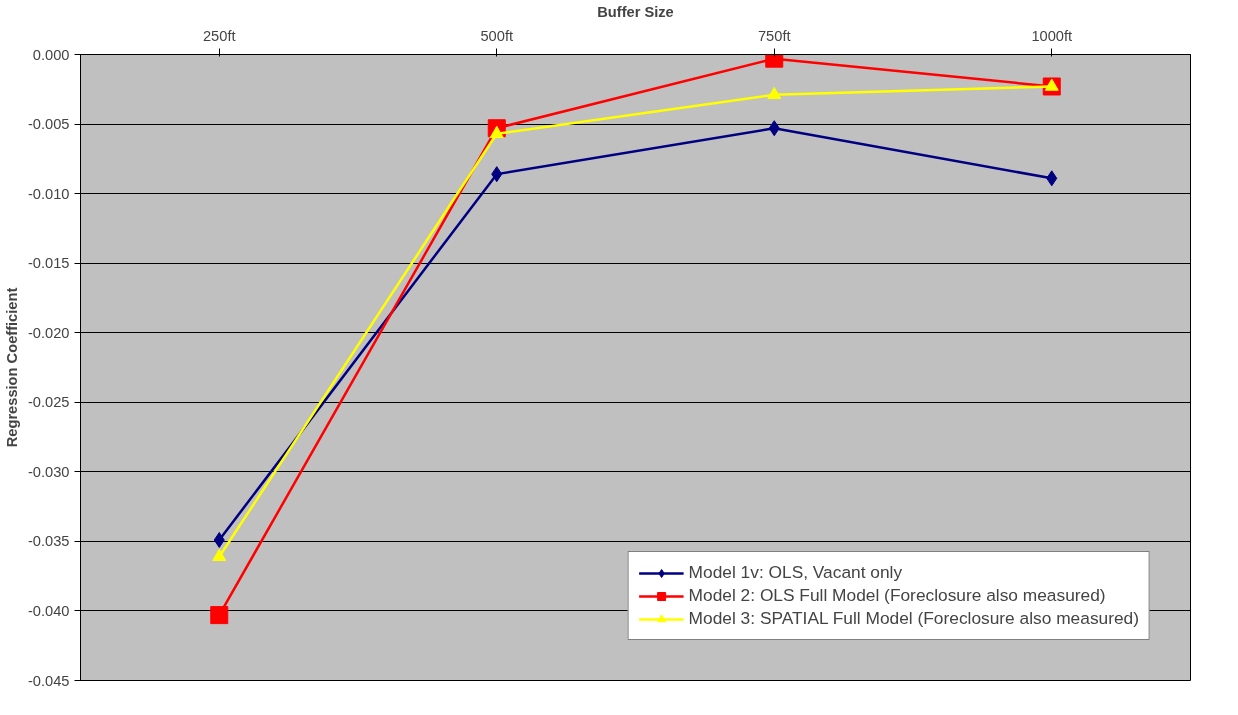 The width and height of the screenshot is (1238, 715). I want to click on y-tick-label: -0.005, so click(48, 124).